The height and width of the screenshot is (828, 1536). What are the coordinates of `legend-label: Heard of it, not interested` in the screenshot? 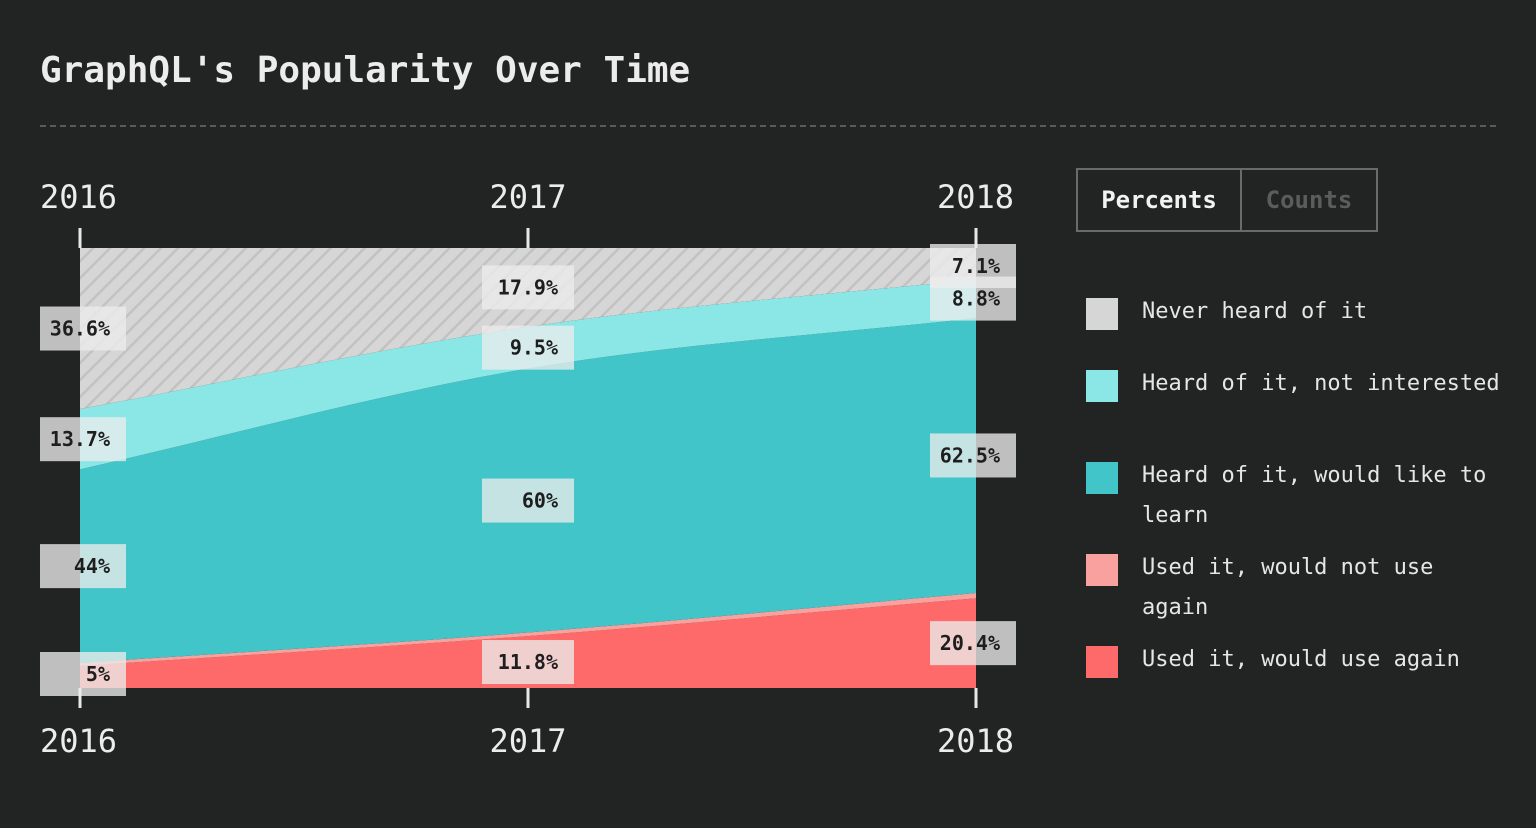 It's located at (1321, 383).